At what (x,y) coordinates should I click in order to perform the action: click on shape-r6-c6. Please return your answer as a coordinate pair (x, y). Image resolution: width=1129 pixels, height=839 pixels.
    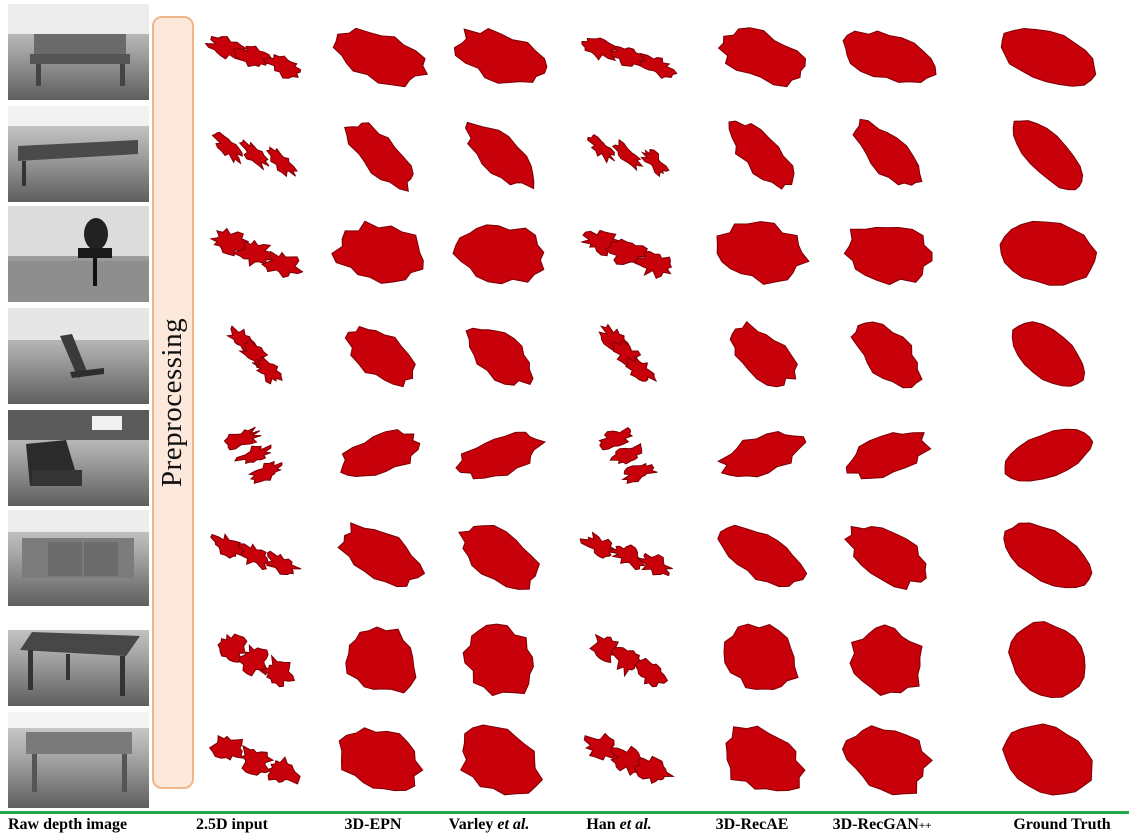
    Looking at the image, I should click on (762, 556).